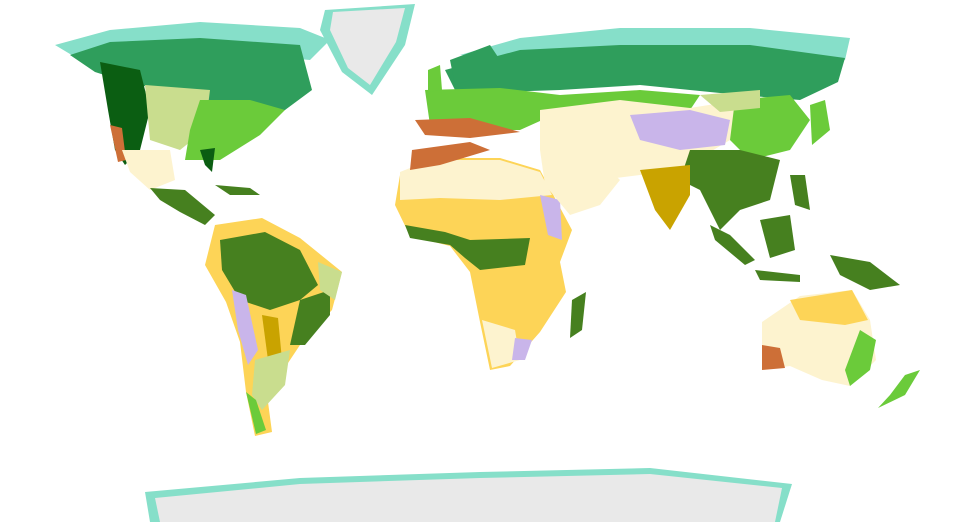 The height and width of the screenshot is (522, 960). I want to click on china-broadleaf, so click(770, 127).